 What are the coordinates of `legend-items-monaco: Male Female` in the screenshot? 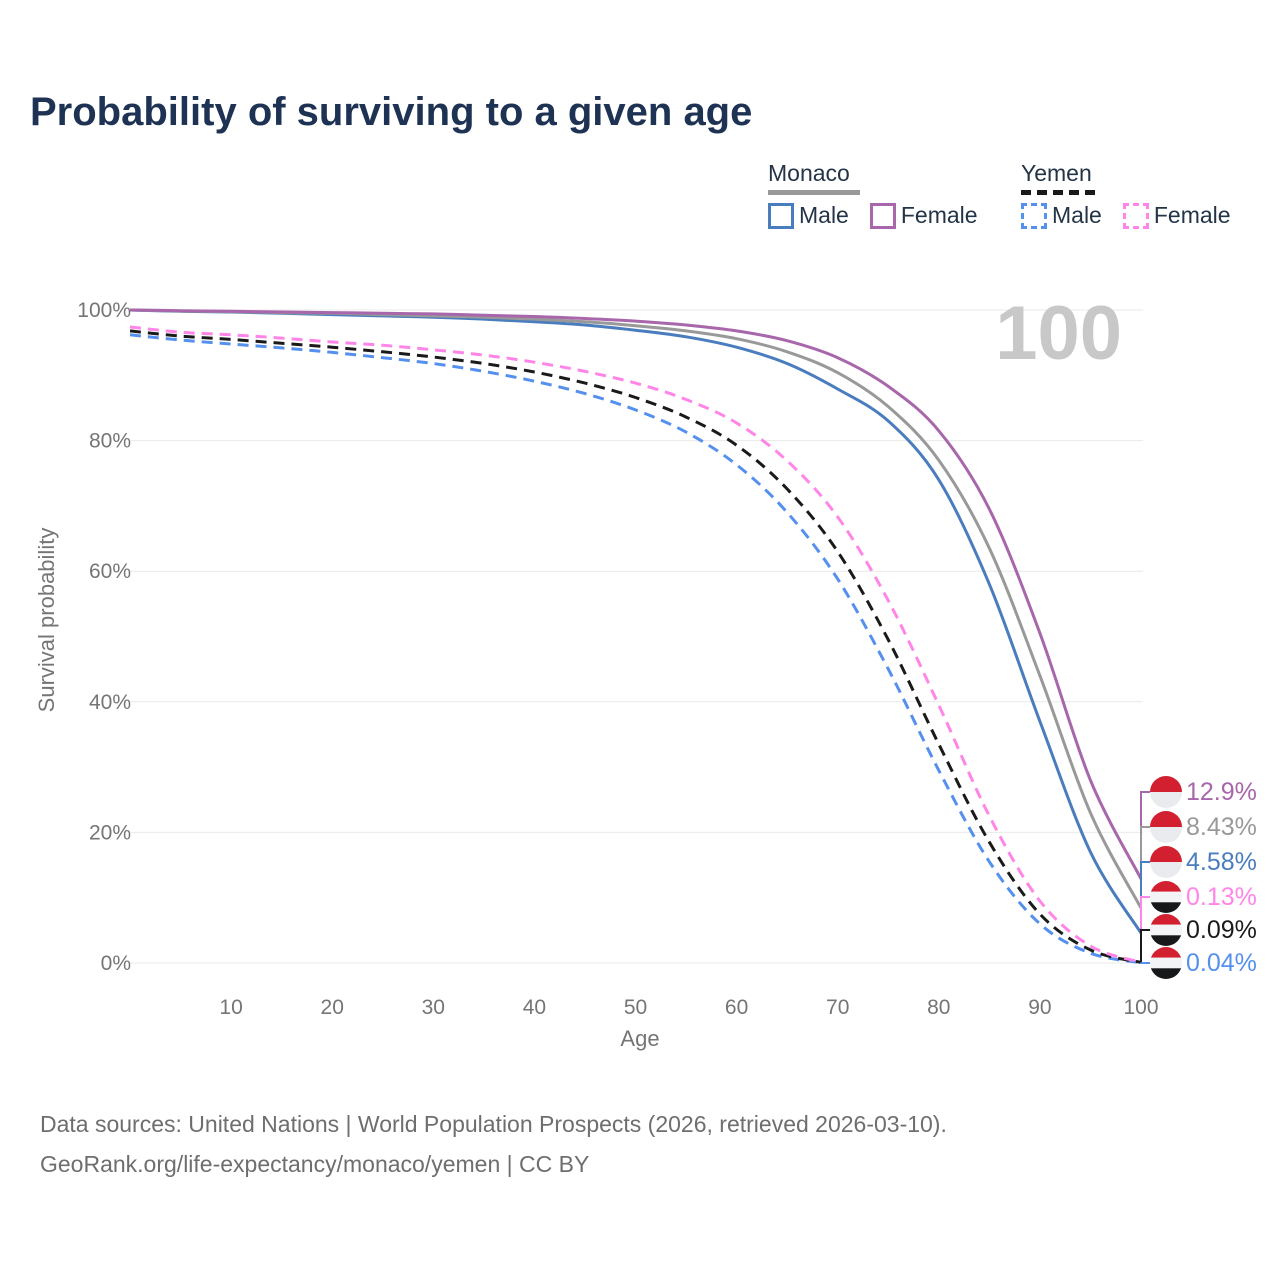 It's located at (883, 215).